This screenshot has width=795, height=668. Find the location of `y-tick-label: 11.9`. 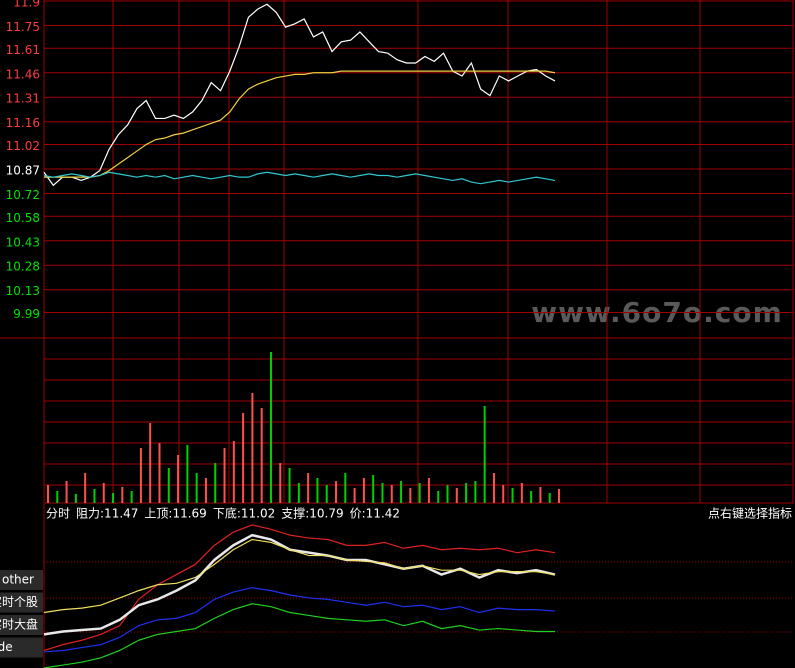

y-tick-label: 11.9 is located at coordinates (26, 5).